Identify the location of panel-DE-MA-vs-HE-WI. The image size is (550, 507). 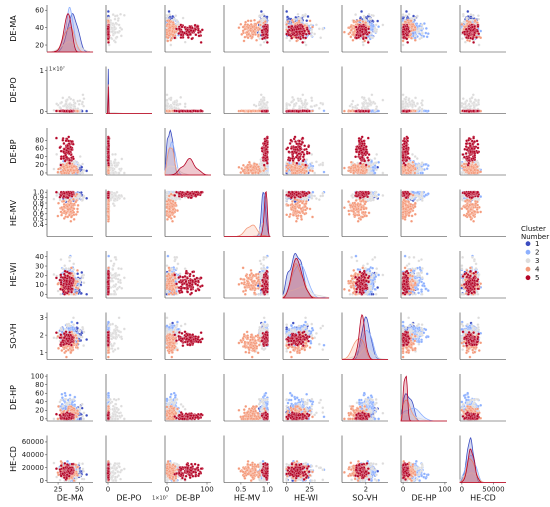
(305, 29).